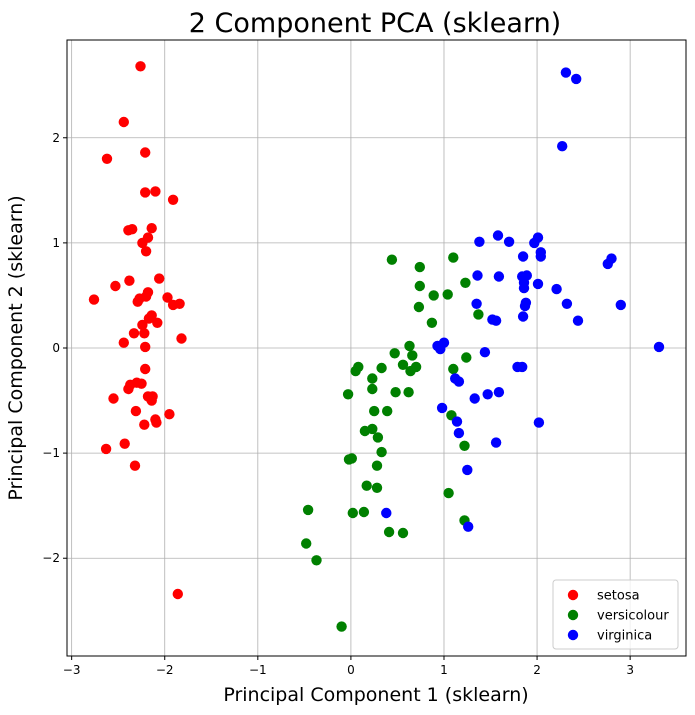 This screenshot has height=715, width=695. I want to click on x-tick-label: 1, so click(444, 670).